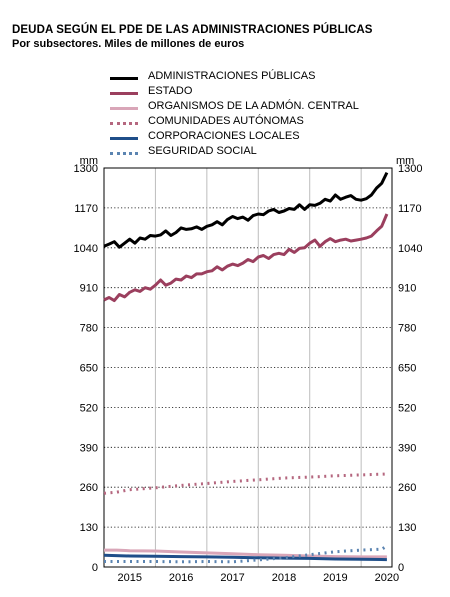 This screenshot has width=450, height=597. What do you see at coordinates (410, 249) in the screenshot?
I see `y-tick-label-right: 1040` at bounding box center [410, 249].